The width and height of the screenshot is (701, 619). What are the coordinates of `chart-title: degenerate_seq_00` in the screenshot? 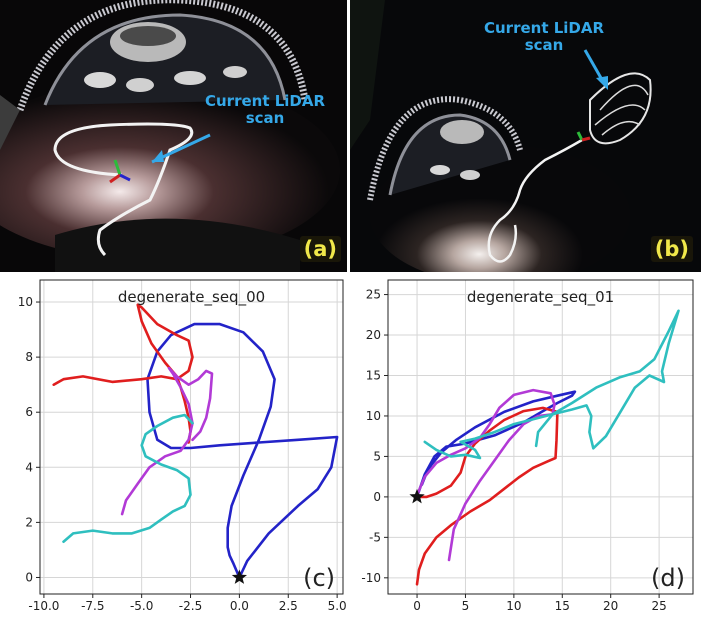 It's located at (191, 297).